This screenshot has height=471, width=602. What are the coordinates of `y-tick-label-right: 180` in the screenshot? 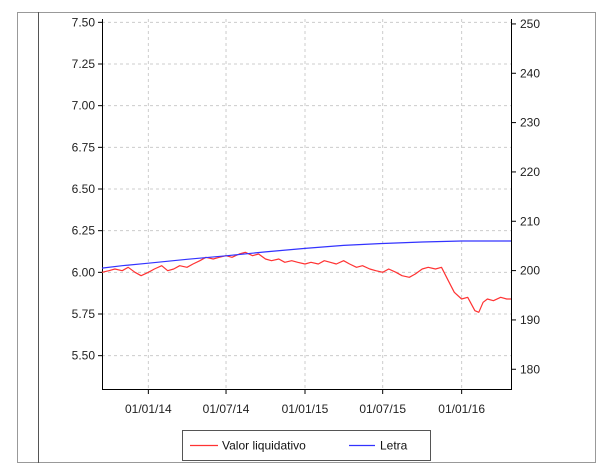 It's located at (530, 369).